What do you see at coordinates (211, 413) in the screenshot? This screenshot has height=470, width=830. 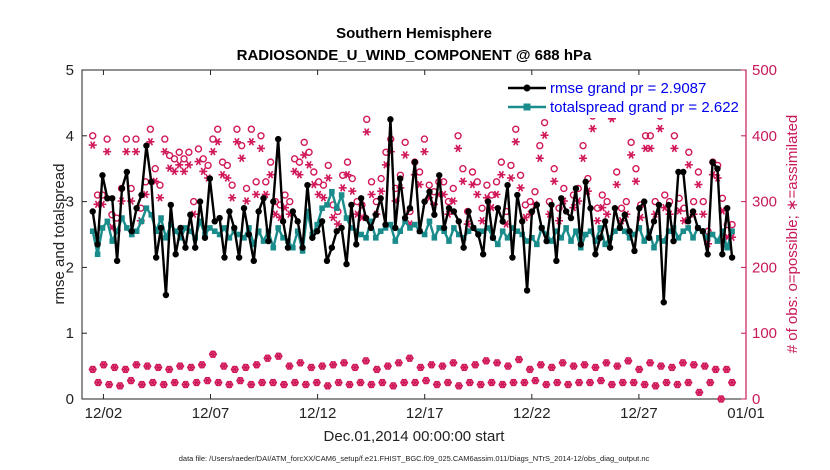 I see `x-tick-label: 12/07` at bounding box center [211, 413].